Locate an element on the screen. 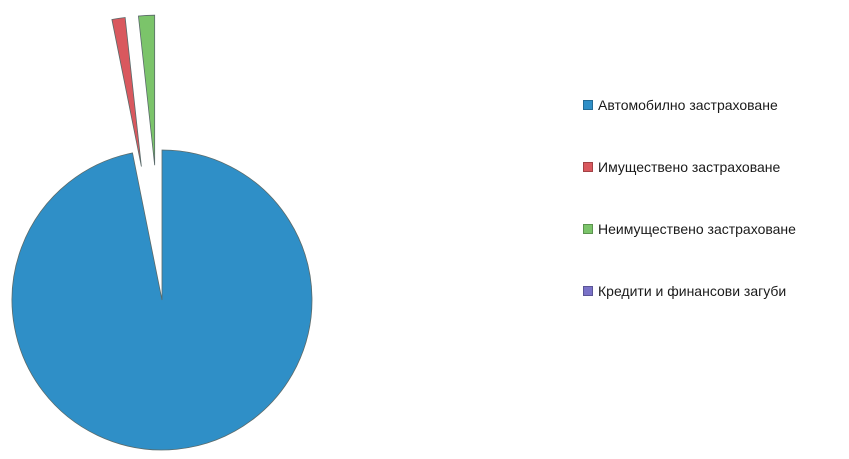 The height and width of the screenshot is (459, 849). legend-label-auto: Автомобилно застраховане is located at coordinates (688, 105).